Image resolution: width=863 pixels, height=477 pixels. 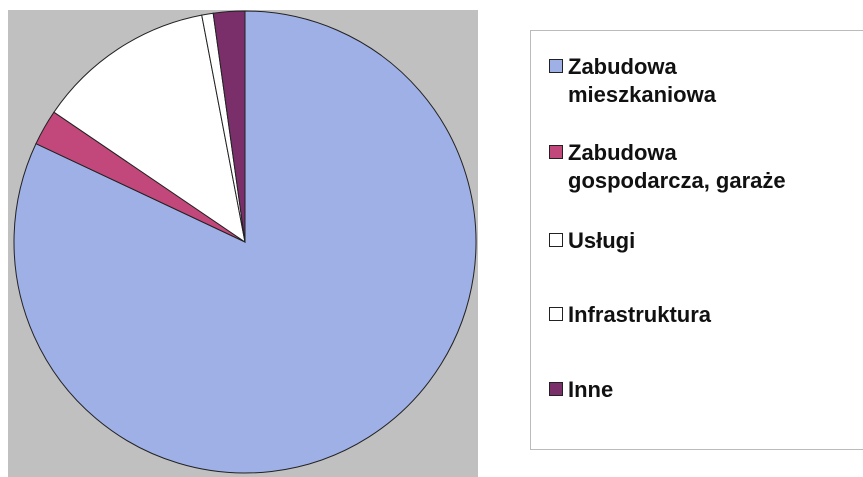 I want to click on legend-label: Usługi, so click(x=602, y=240).